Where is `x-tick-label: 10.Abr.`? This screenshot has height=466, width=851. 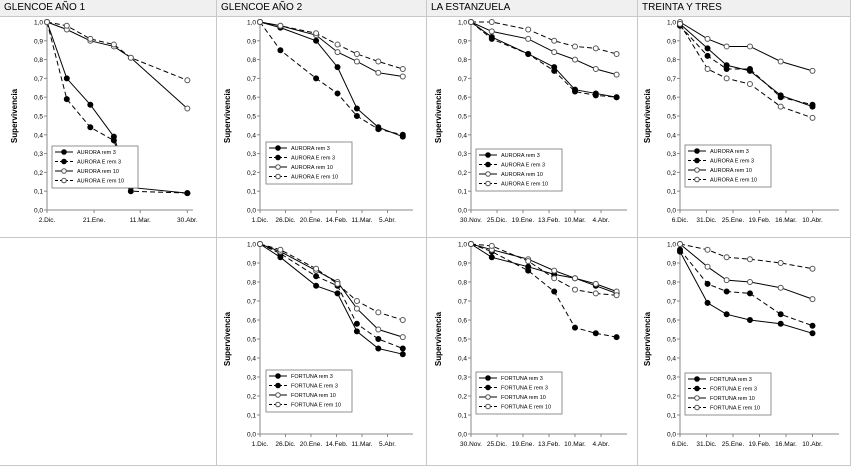 x-tick-label: 10.Abr. is located at coordinates (812, 444).